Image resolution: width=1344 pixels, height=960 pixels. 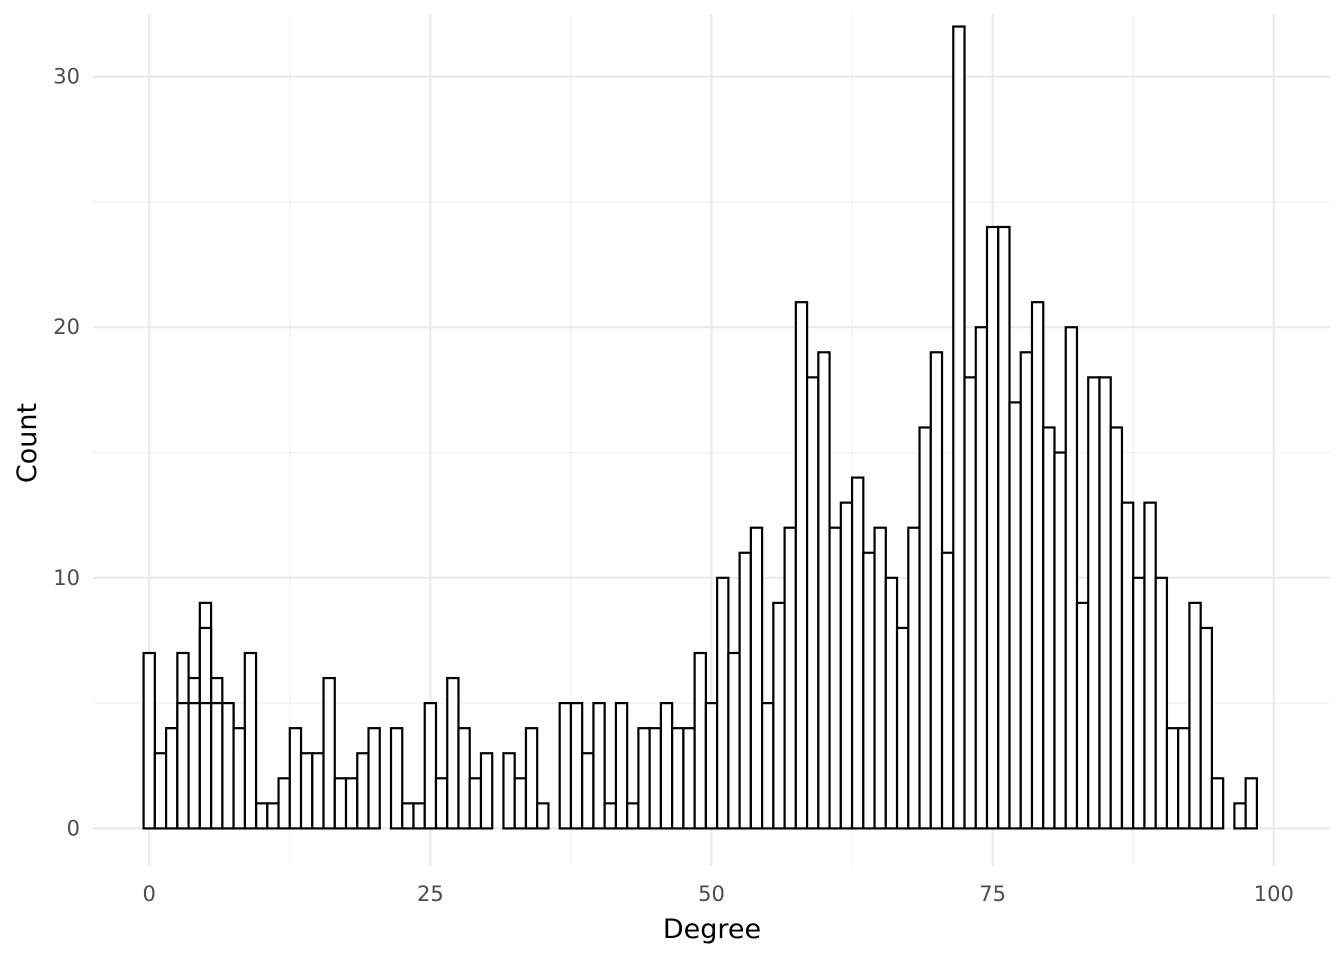 I want to click on x-tick-label: 25, so click(x=430, y=894).